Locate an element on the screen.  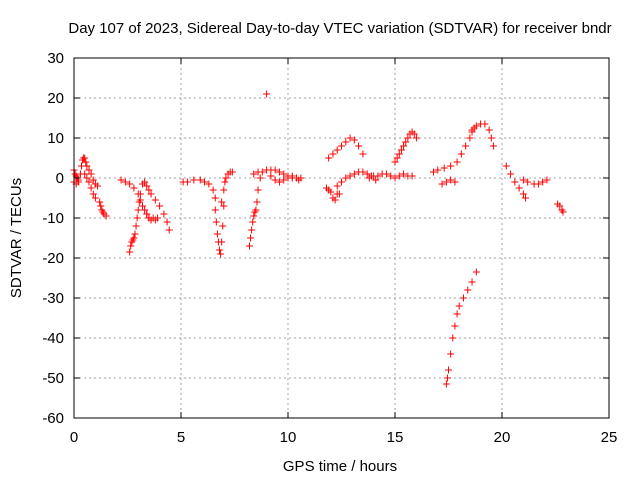
y-axis-label: SDTVAR / TECUs is located at coordinates (16, 238).